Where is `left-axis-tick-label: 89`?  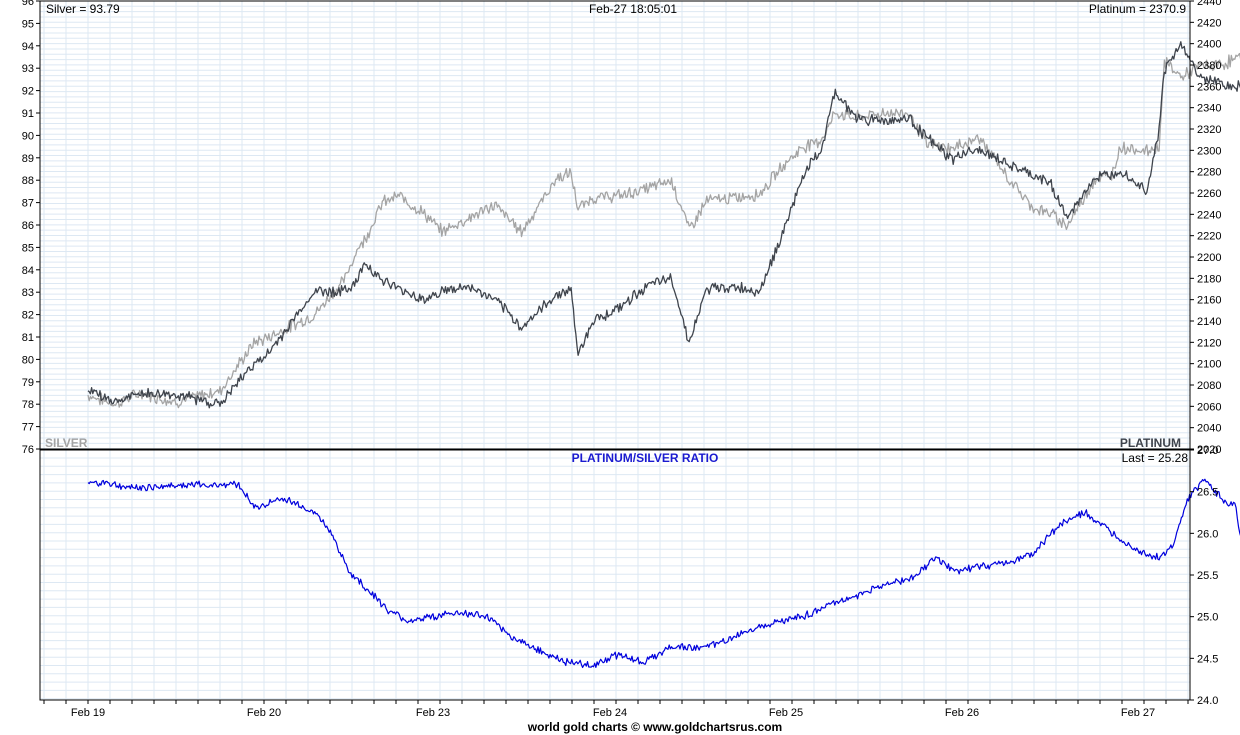 left-axis-tick-label: 89 is located at coordinates (28, 159).